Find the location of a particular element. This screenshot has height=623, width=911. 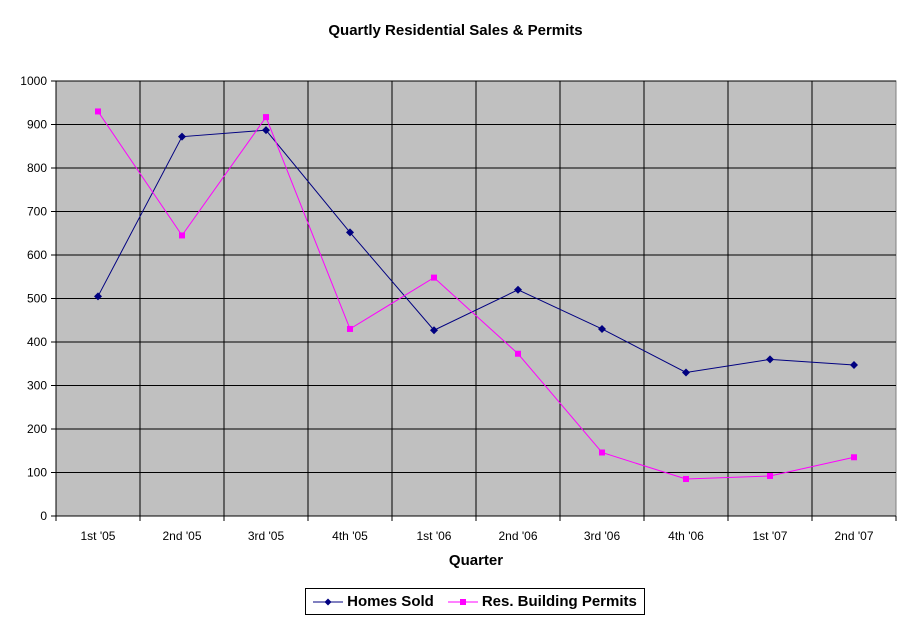

x-tick-label: 3rd '05 is located at coordinates (266, 536).